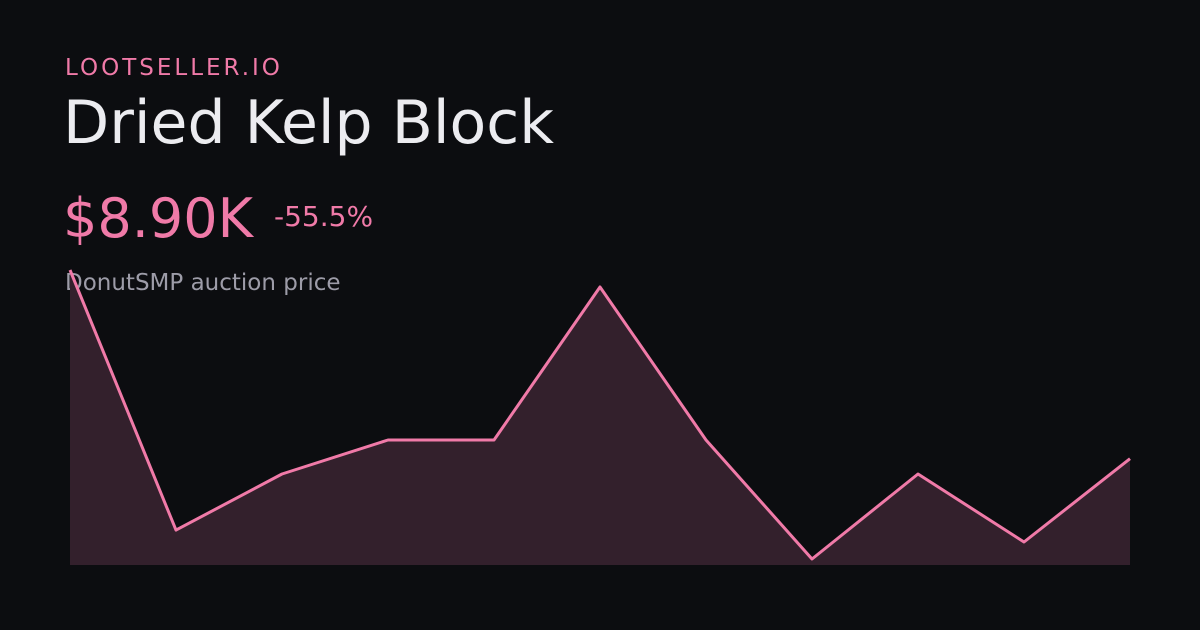 This screenshot has height=630, width=1200. I want to click on subtitle: DonutSMP auction price, so click(203, 283).